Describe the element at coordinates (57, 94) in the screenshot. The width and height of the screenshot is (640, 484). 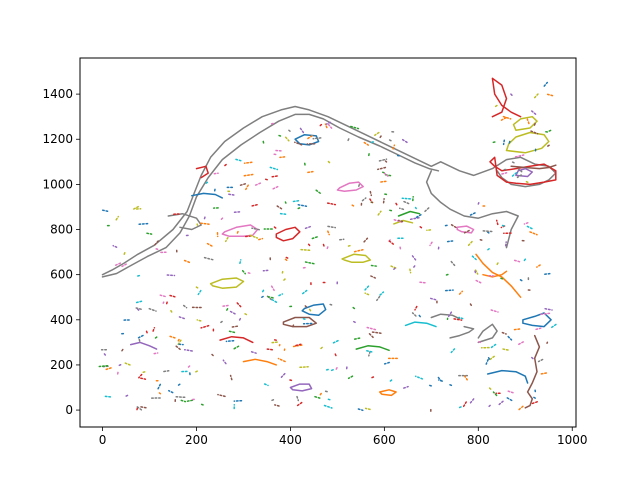
I see `y-tick-label: 1400` at that location.